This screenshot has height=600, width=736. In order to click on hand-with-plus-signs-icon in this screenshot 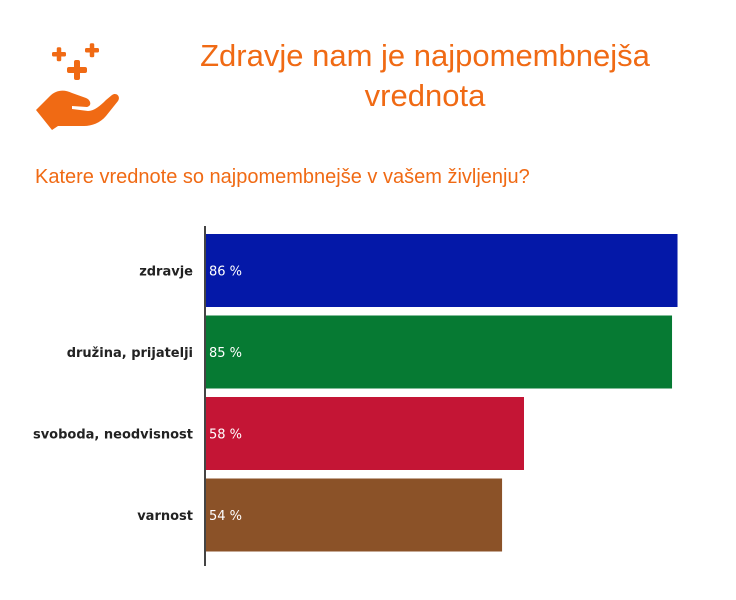, I will do `click(77, 86)`.